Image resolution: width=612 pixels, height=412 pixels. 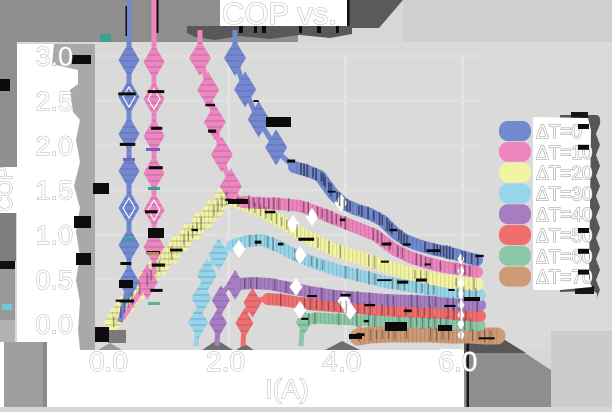 What do you see at coordinates (54, 191) in the screenshot?
I see `svg-text: 1.5` at bounding box center [54, 191].